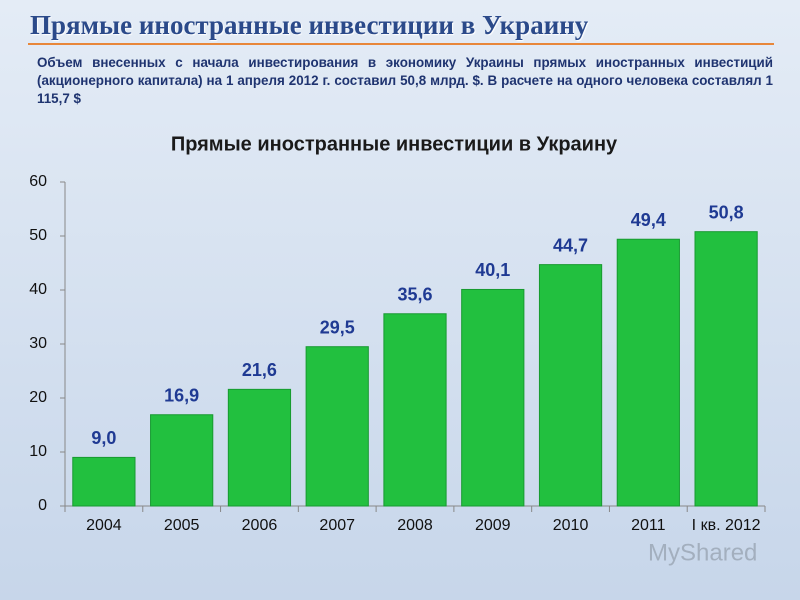 Image resolution: width=800 pixels, height=600 pixels. I want to click on chart-title: Прямые иностранные инвестиции в Украину, so click(394, 144).